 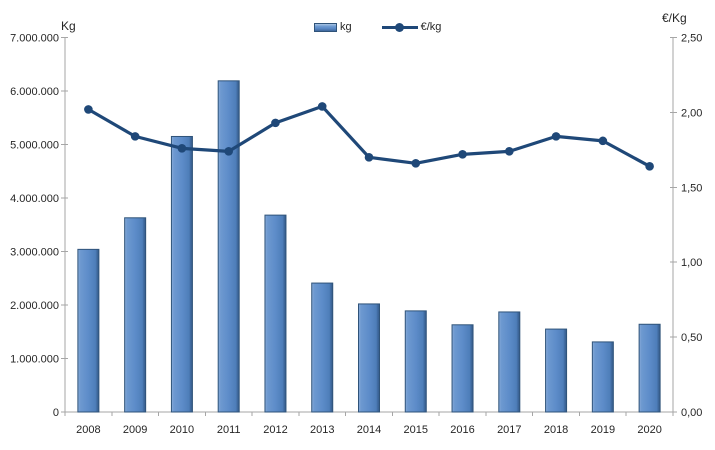 I want to click on left-axis-tick-label: 3.000.000, so click(x=34, y=253).